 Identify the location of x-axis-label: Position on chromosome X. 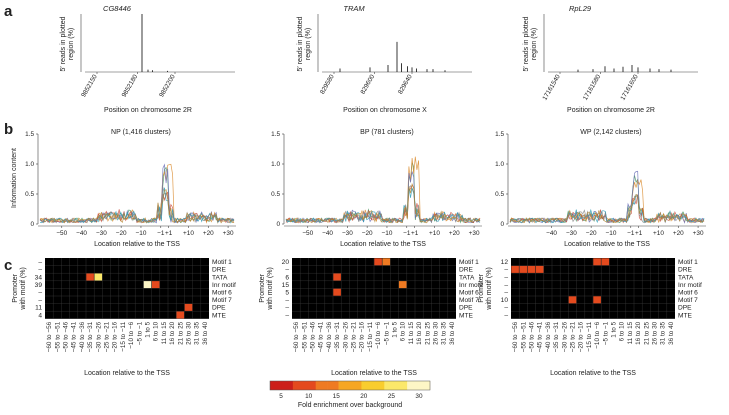
(385, 110).